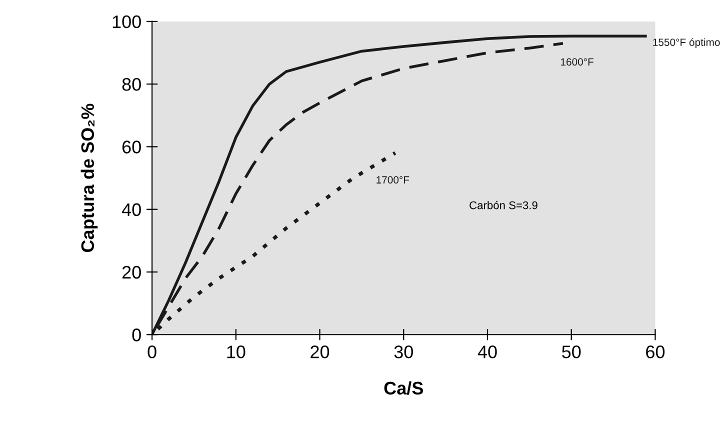  Describe the element at coordinates (131, 272) in the screenshot. I see `y-tick-label: 20` at that location.